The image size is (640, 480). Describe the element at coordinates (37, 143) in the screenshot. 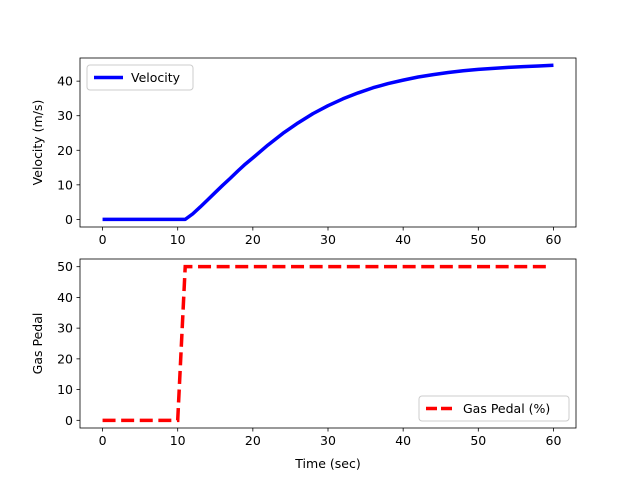

I see `y-axis-label: Velocity (m/s)` at that location.